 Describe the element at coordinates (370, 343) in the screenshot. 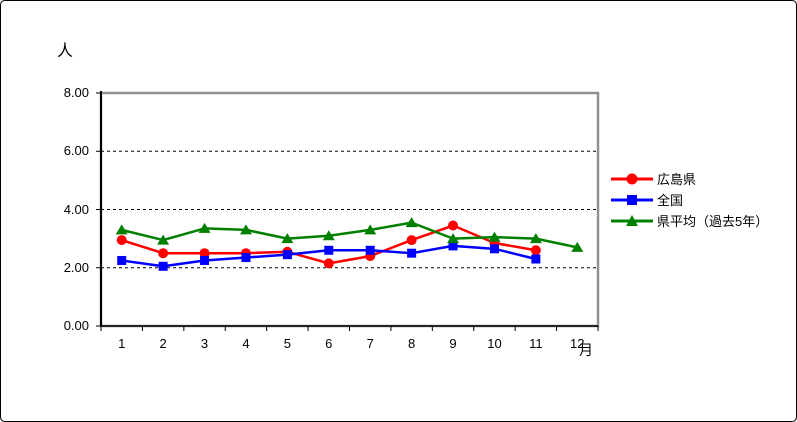

I see `x-axis-tick-label: 7` at that location.